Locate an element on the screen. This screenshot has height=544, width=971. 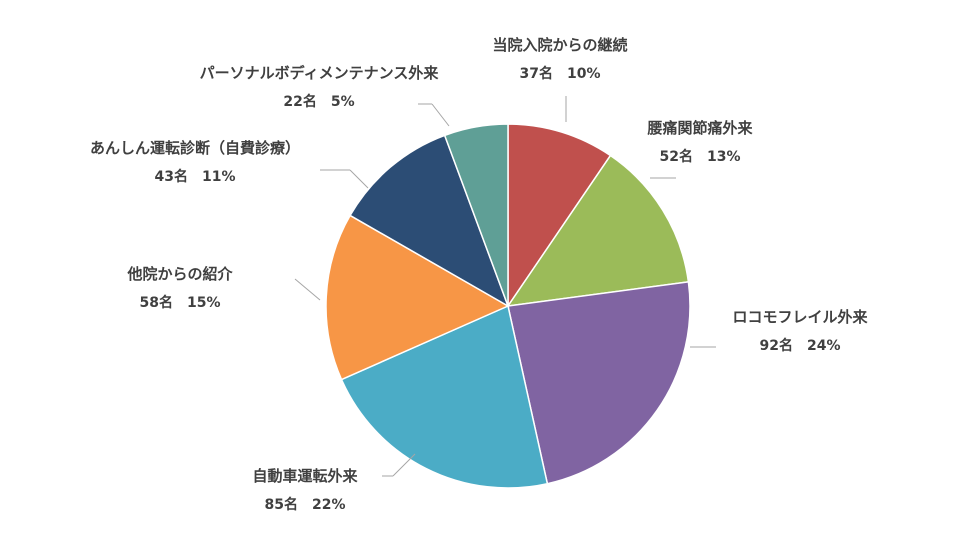
slice-value-label-1: 37名 10% is located at coordinates (560, 73).